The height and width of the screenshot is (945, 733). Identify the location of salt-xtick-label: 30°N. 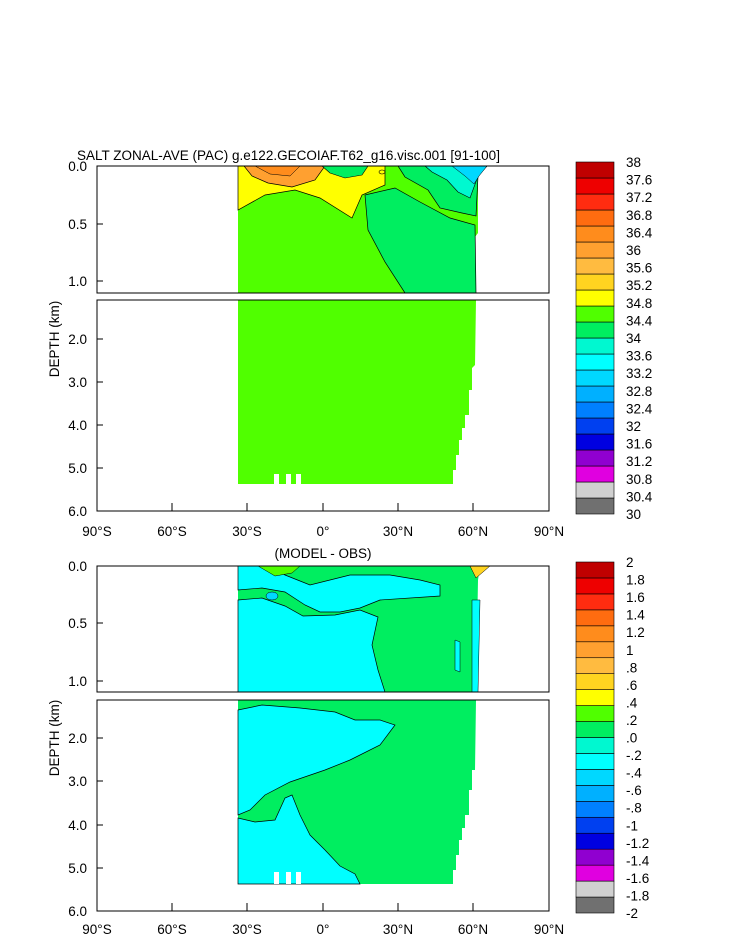
(398, 531).